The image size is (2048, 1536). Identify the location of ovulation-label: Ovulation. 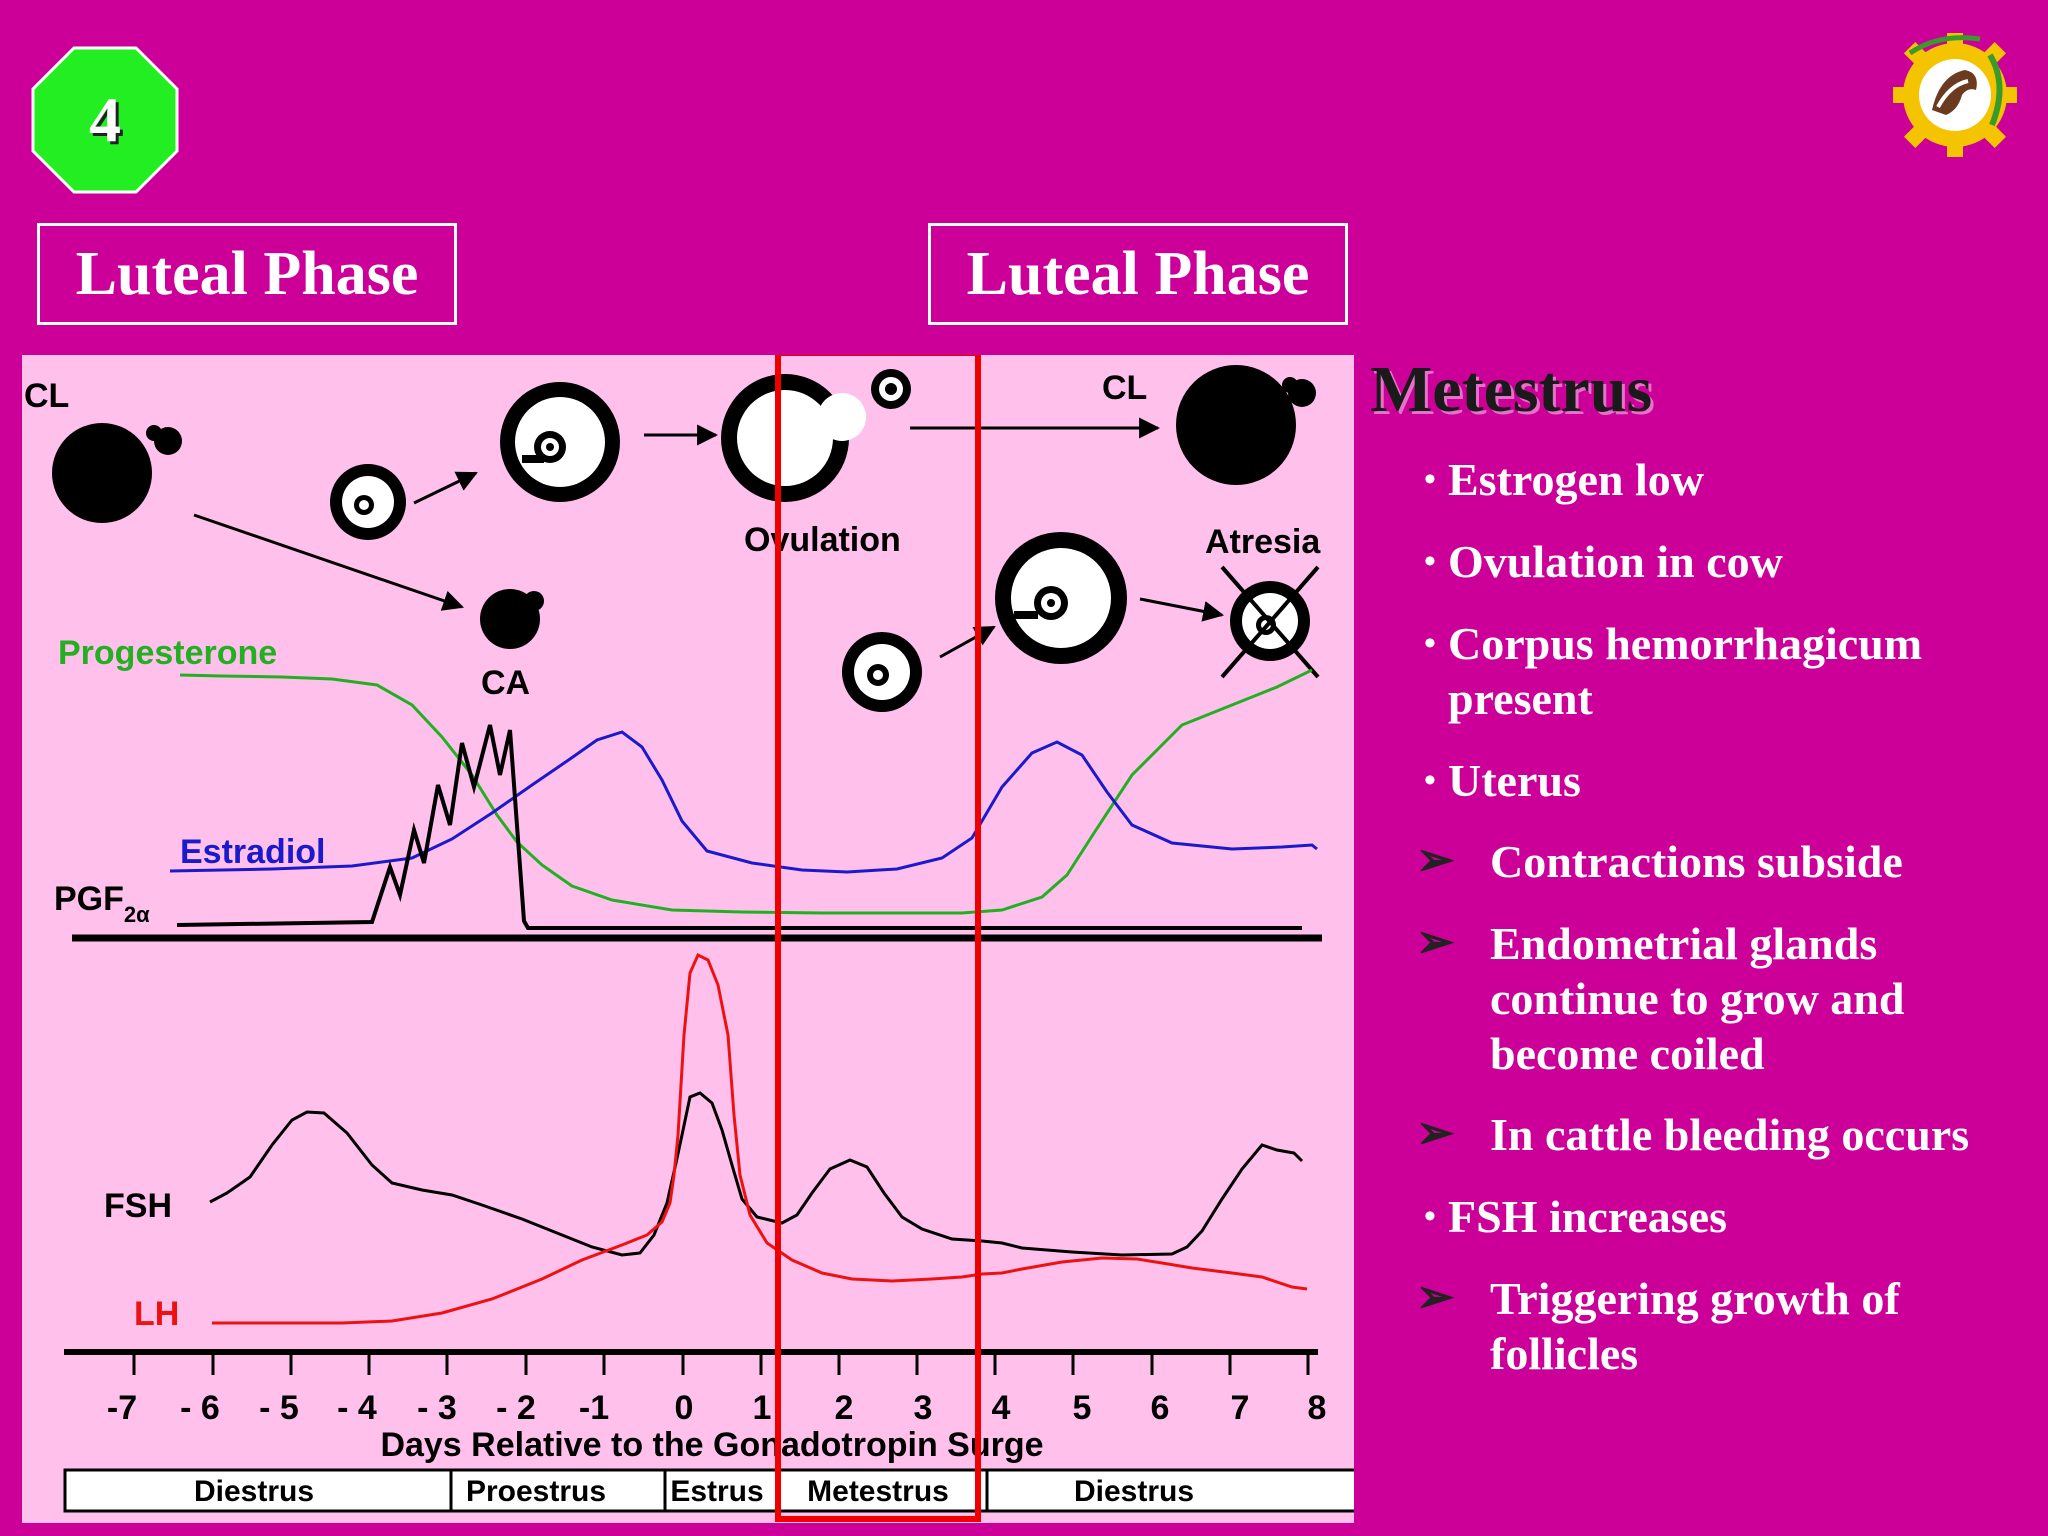
(822, 540).